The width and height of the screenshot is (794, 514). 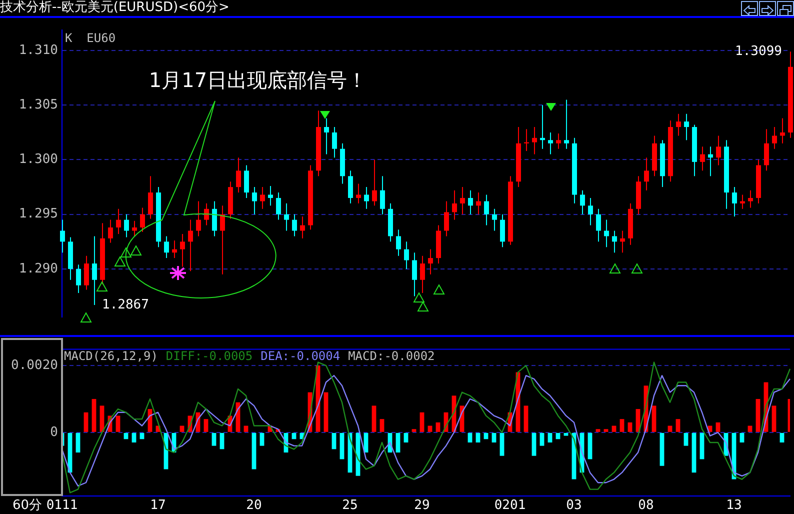 What do you see at coordinates (734, 506) in the screenshot?
I see `x-tick-label: 13` at bounding box center [734, 506].